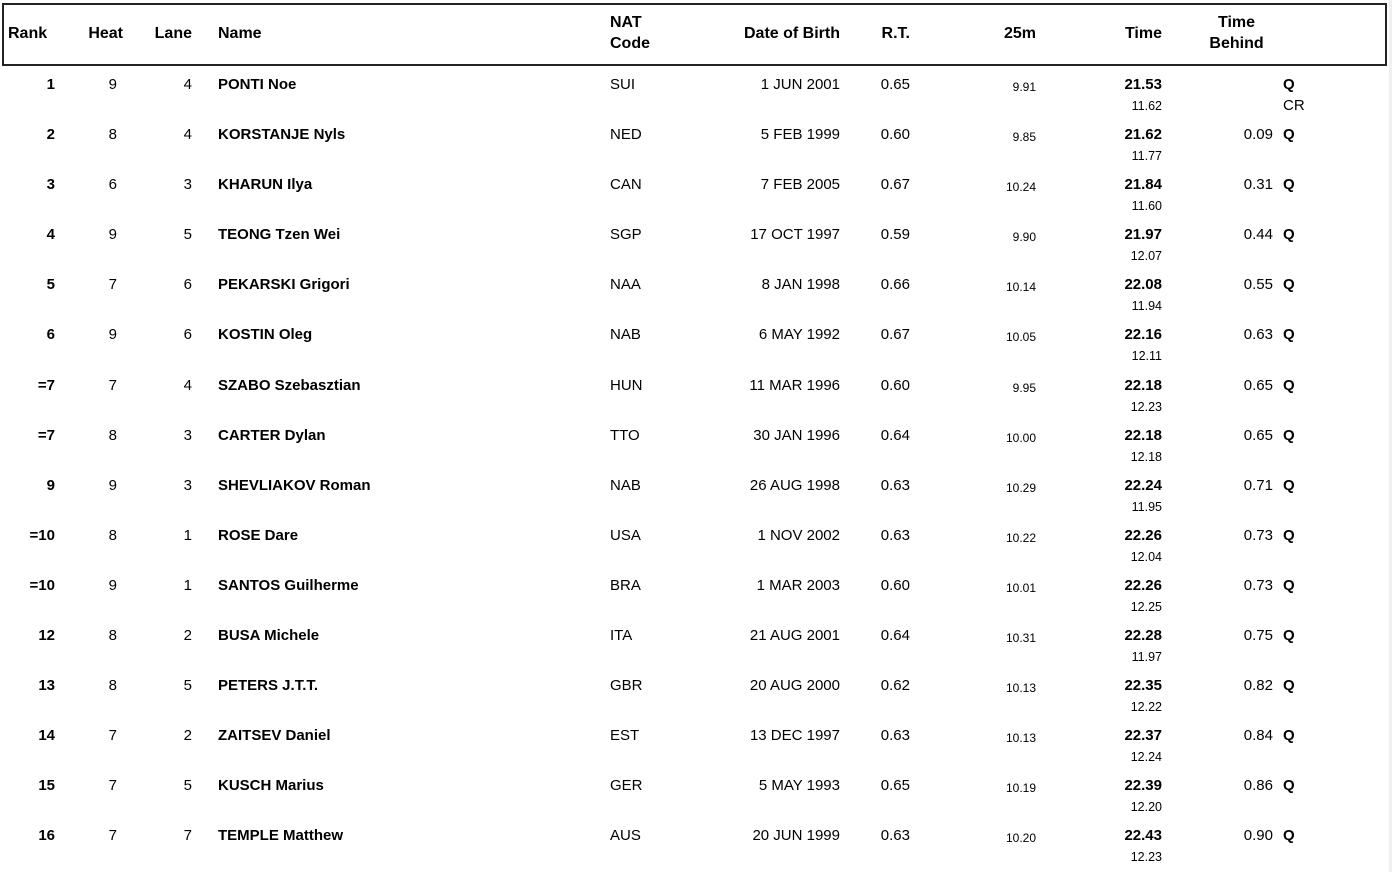 This screenshot has width=1392, height=872. Describe the element at coordinates (397, 746) in the screenshot. I see `cell-name: ZAITSEV Daniel` at that location.